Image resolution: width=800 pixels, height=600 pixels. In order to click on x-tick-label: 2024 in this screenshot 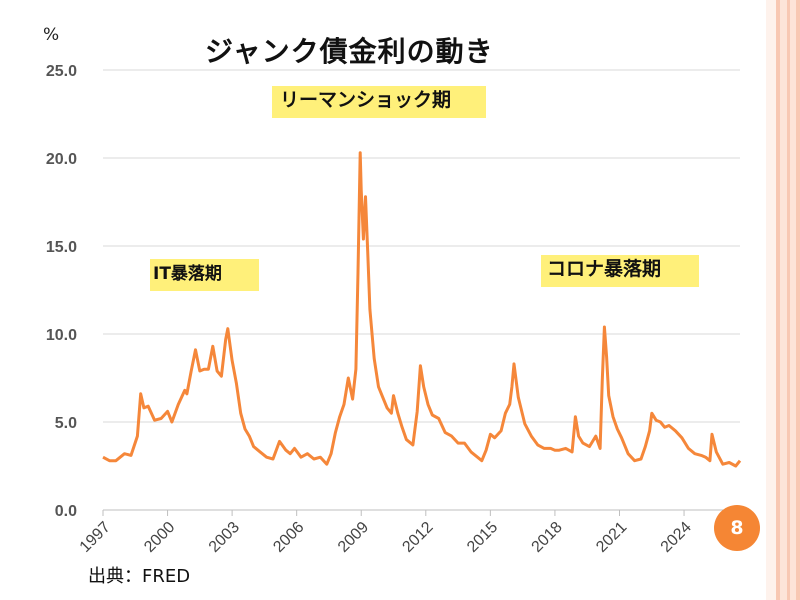, I will do `click(676, 537)`.